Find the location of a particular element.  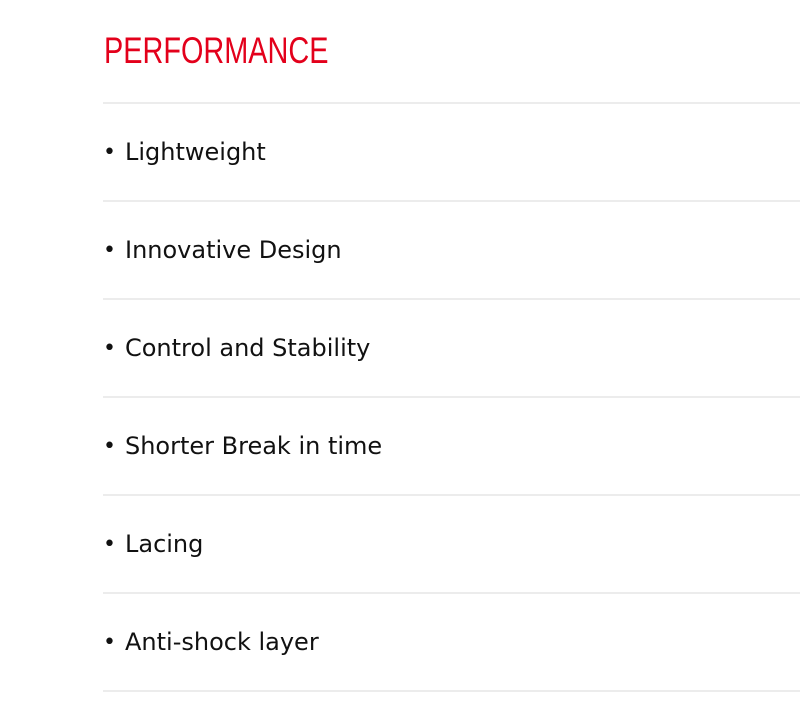

list-item: • Anti-shock layer is located at coordinates (451, 642).